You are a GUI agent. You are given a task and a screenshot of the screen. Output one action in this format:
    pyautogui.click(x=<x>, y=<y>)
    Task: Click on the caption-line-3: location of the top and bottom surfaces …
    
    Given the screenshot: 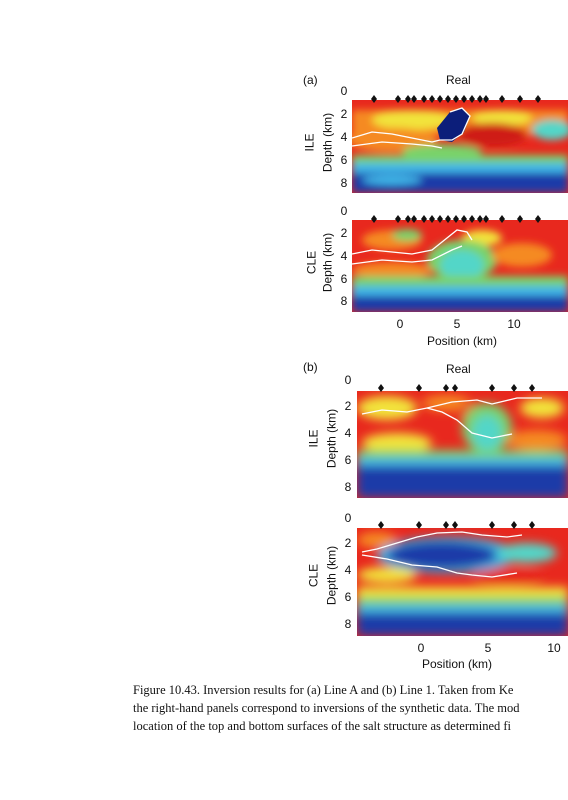 What is the action you would take?
    pyautogui.click(x=322, y=726)
    